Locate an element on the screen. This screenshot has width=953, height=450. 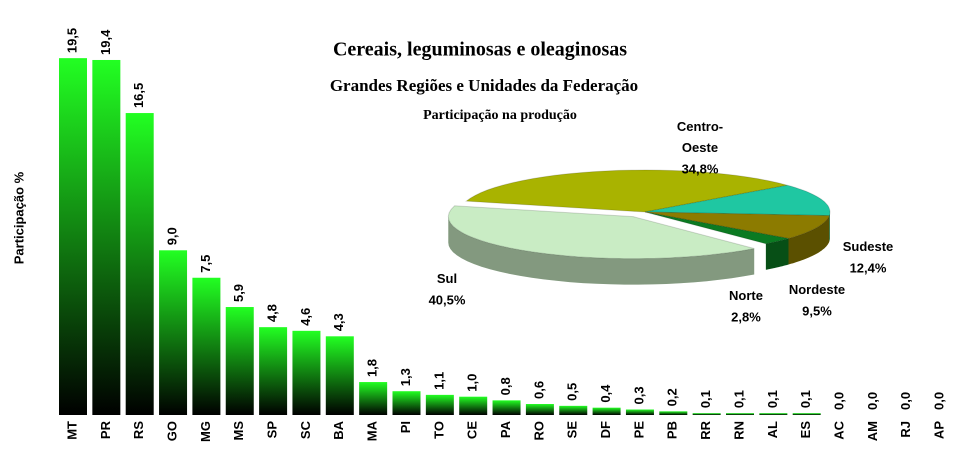
pie-value-label: 40,5% is located at coordinates (447, 299).